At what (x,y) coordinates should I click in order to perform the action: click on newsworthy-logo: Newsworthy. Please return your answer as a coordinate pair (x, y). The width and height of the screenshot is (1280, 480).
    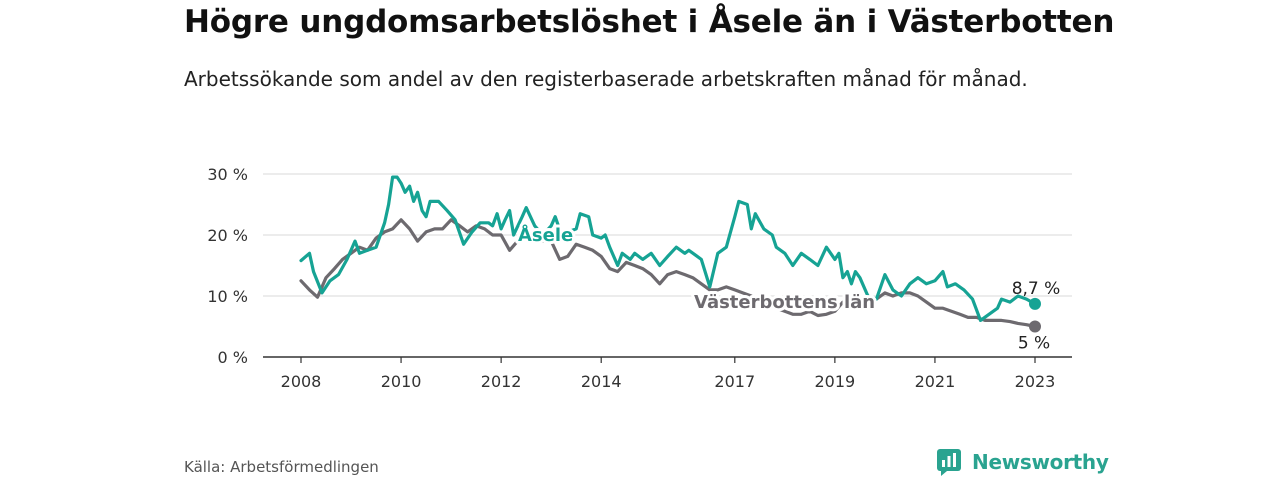
    Looking at the image, I should click on (1022, 462).